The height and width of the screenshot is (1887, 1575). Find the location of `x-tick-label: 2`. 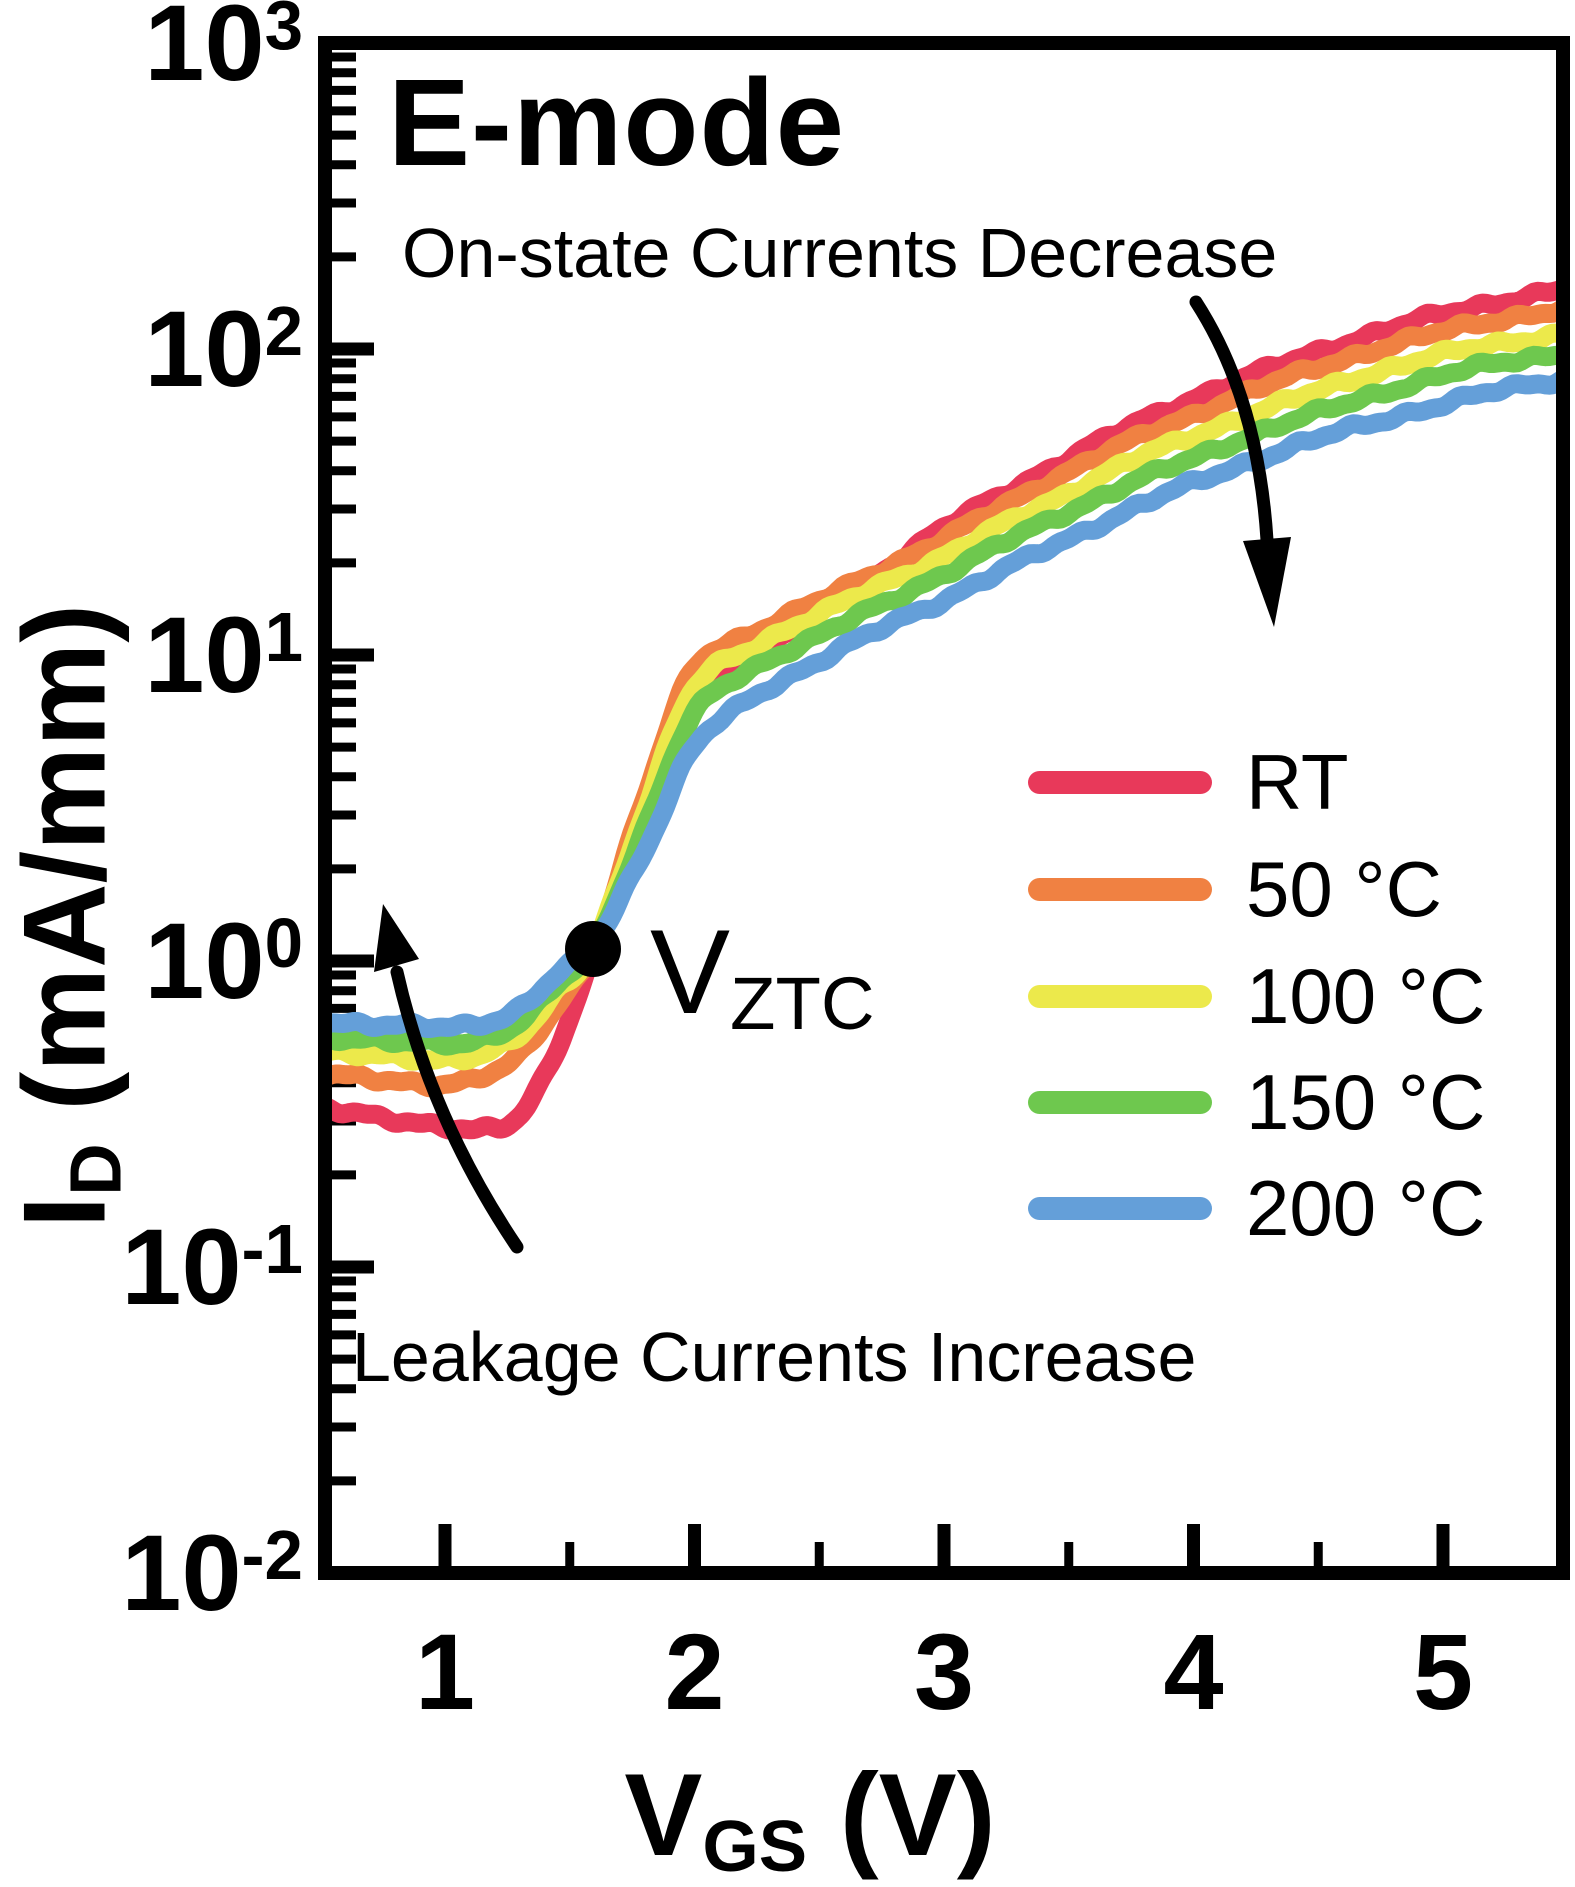

x-tick-label: 2 is located at coordinates (694, 1671).